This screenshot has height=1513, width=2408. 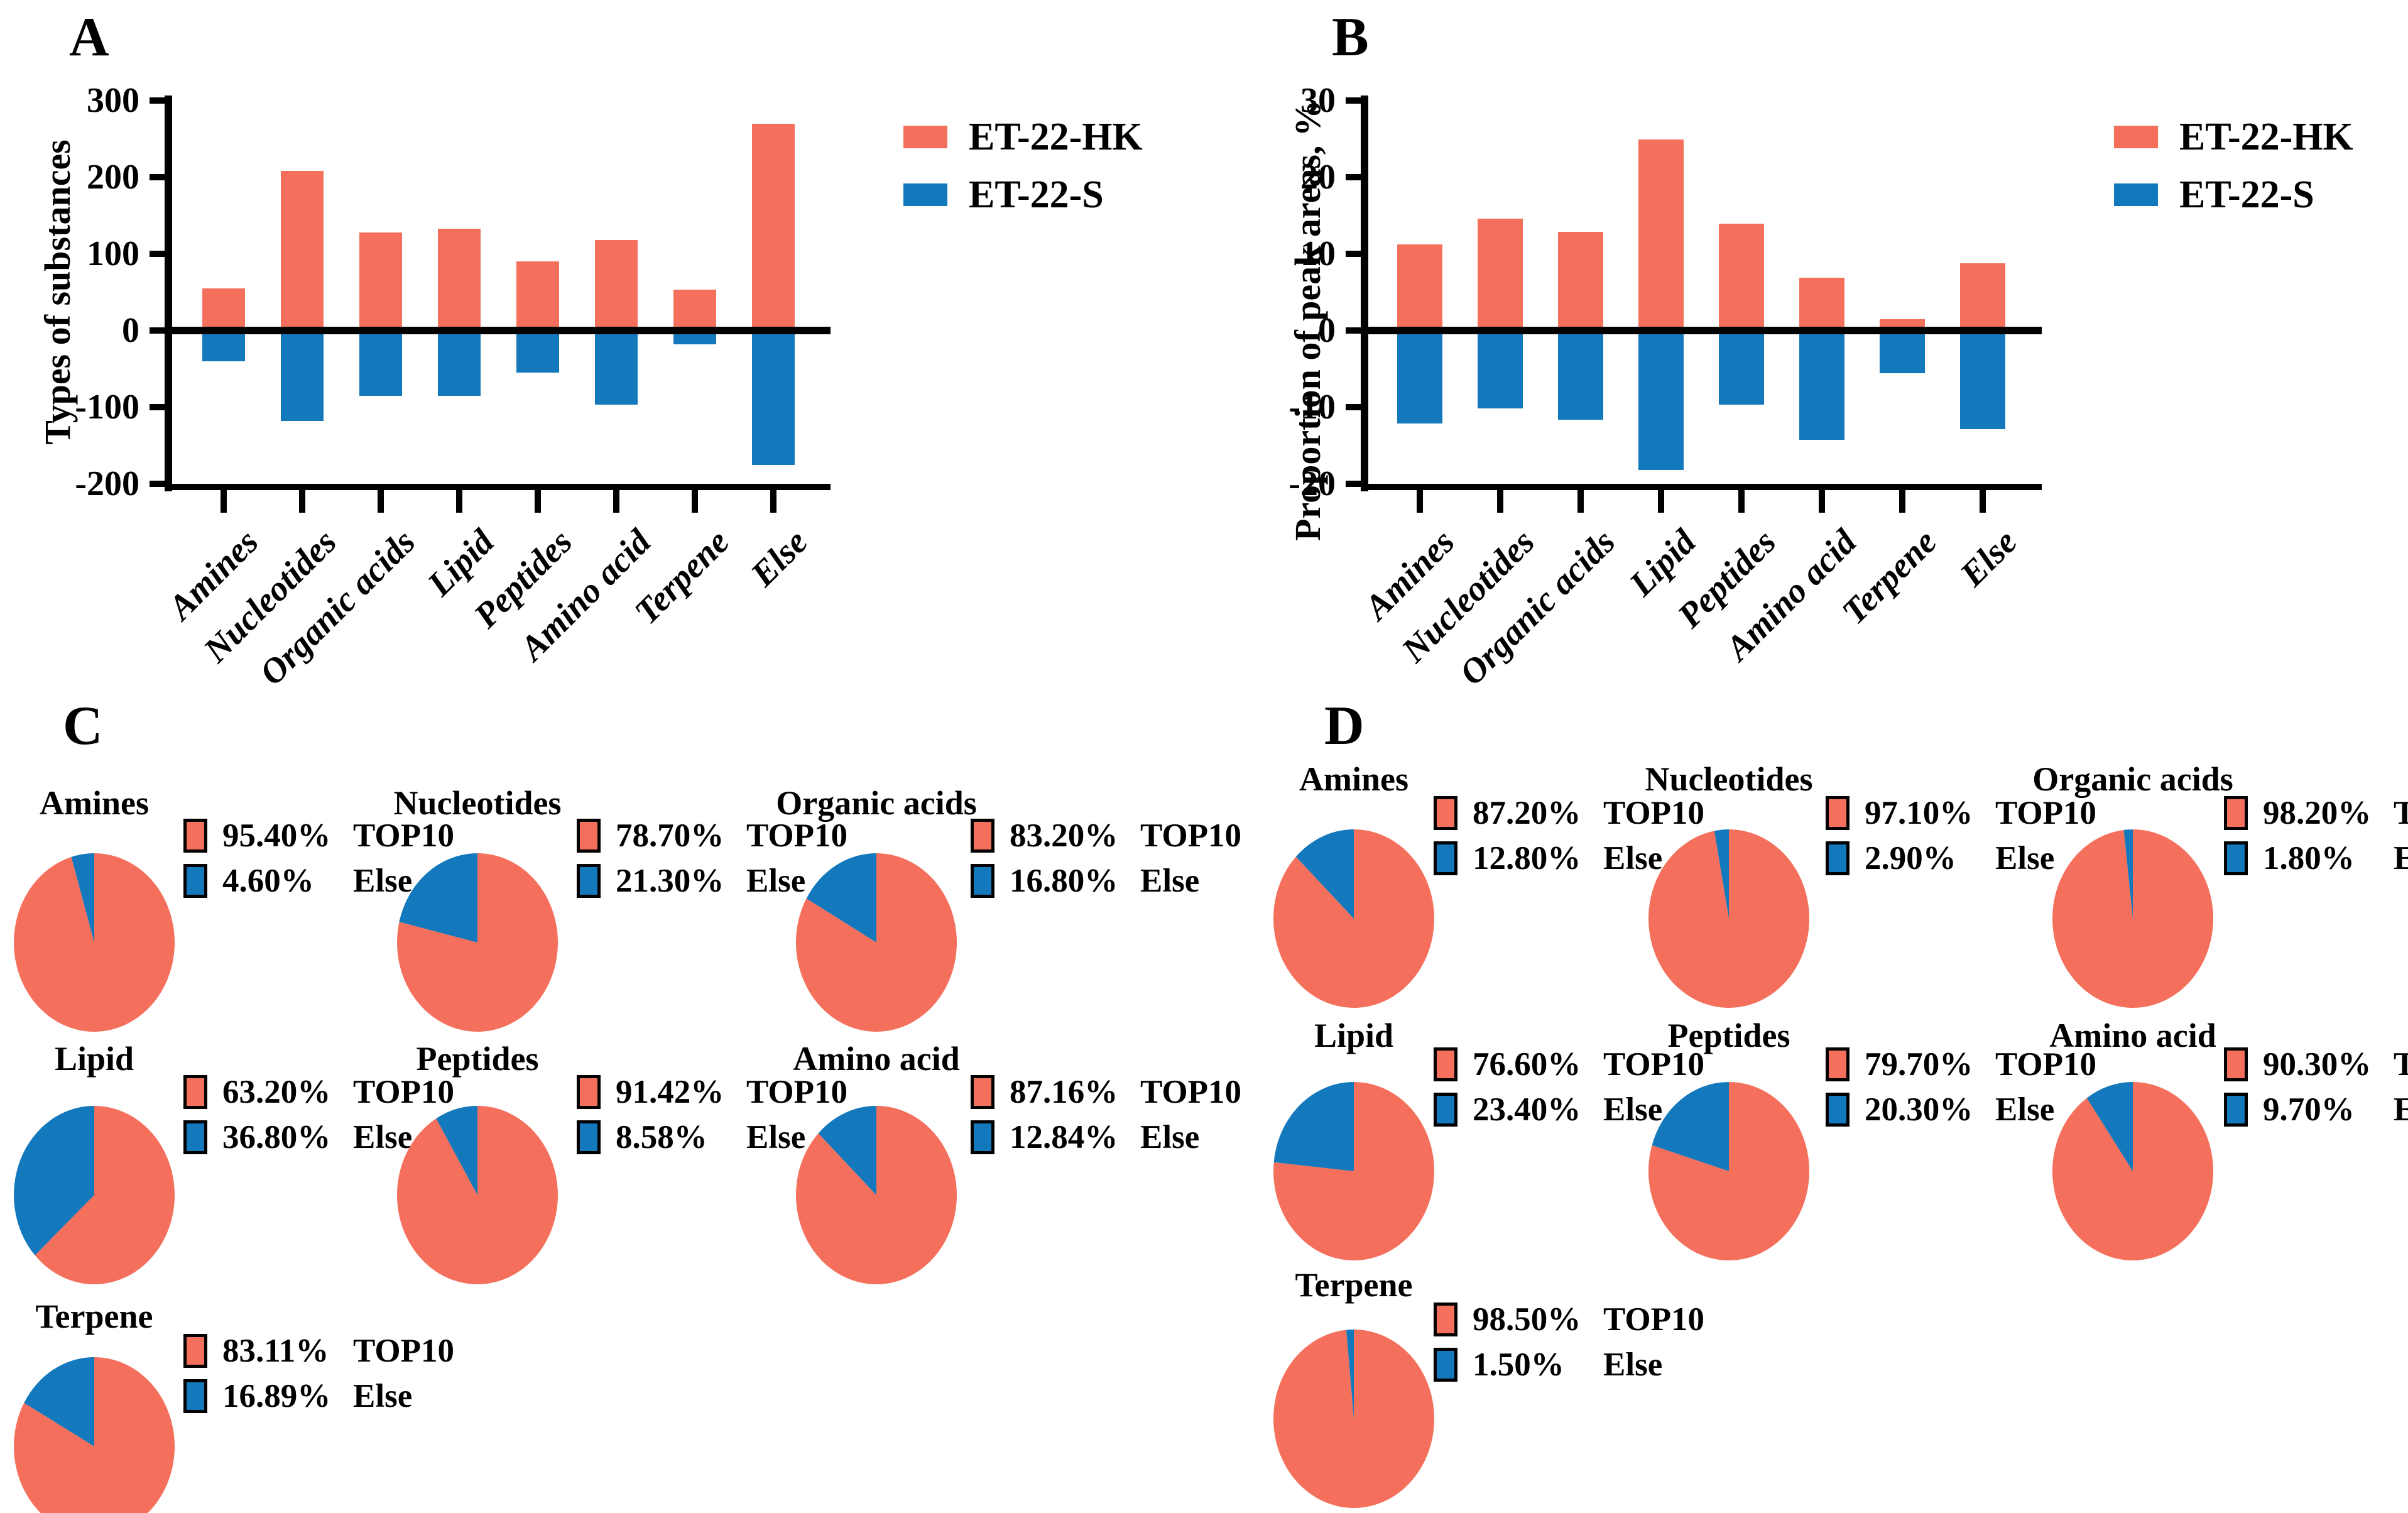 I want to click on legend-swatch-et-22-s, so click(x=925, y=195).